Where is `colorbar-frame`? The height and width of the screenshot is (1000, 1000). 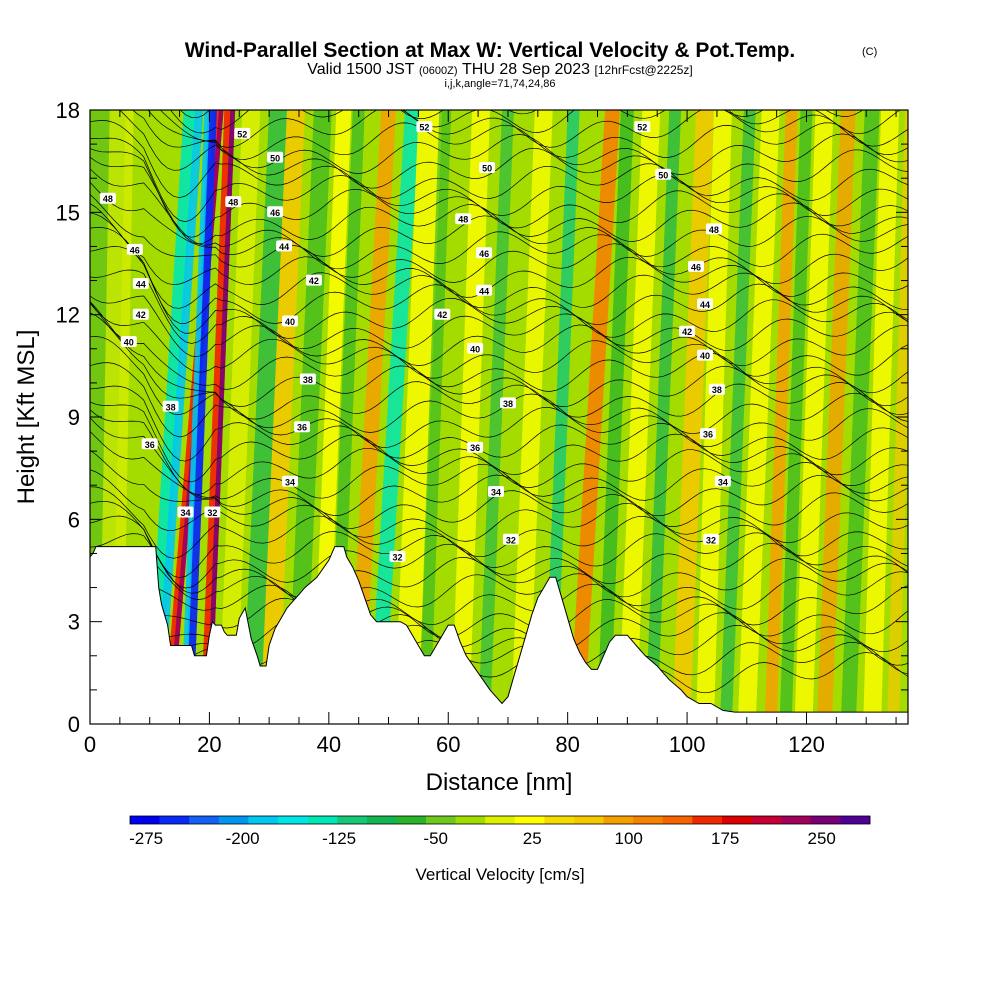
colorbar-frame is located at coordinates (500, 820).